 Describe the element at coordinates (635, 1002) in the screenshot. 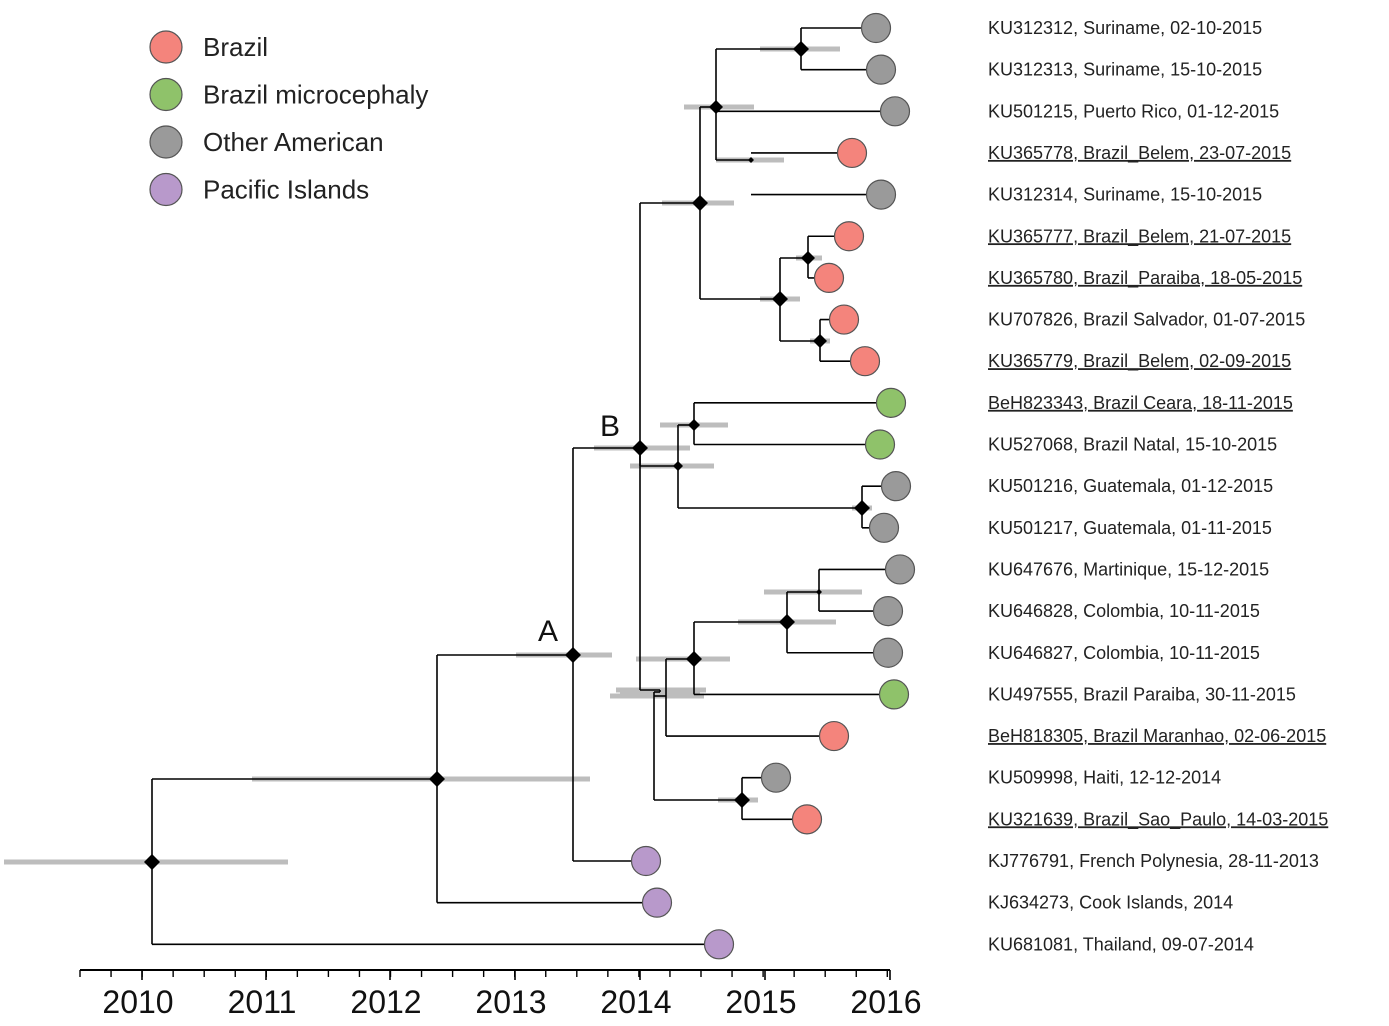

I see `axis-tick-label: 2014` at that location.